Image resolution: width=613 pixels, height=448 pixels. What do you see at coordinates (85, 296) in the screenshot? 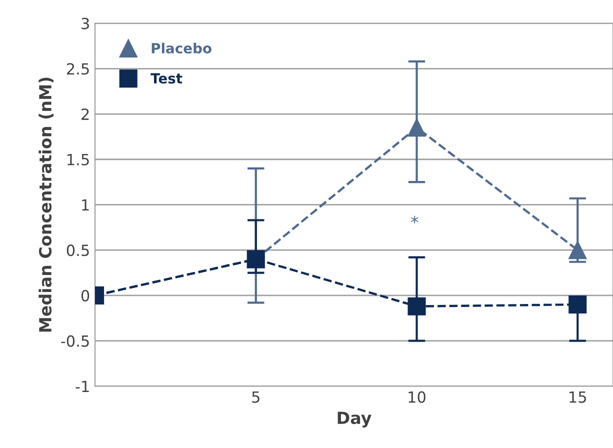
I see `y-tick-label: 0` at bounding box center [85, 296].